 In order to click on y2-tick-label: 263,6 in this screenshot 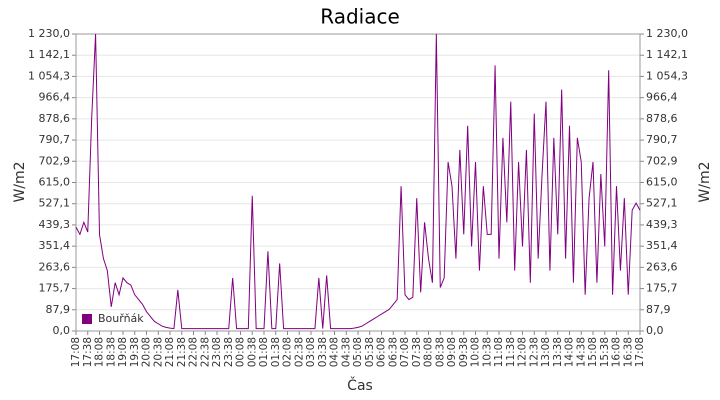, I will do `click(662, 266)`.